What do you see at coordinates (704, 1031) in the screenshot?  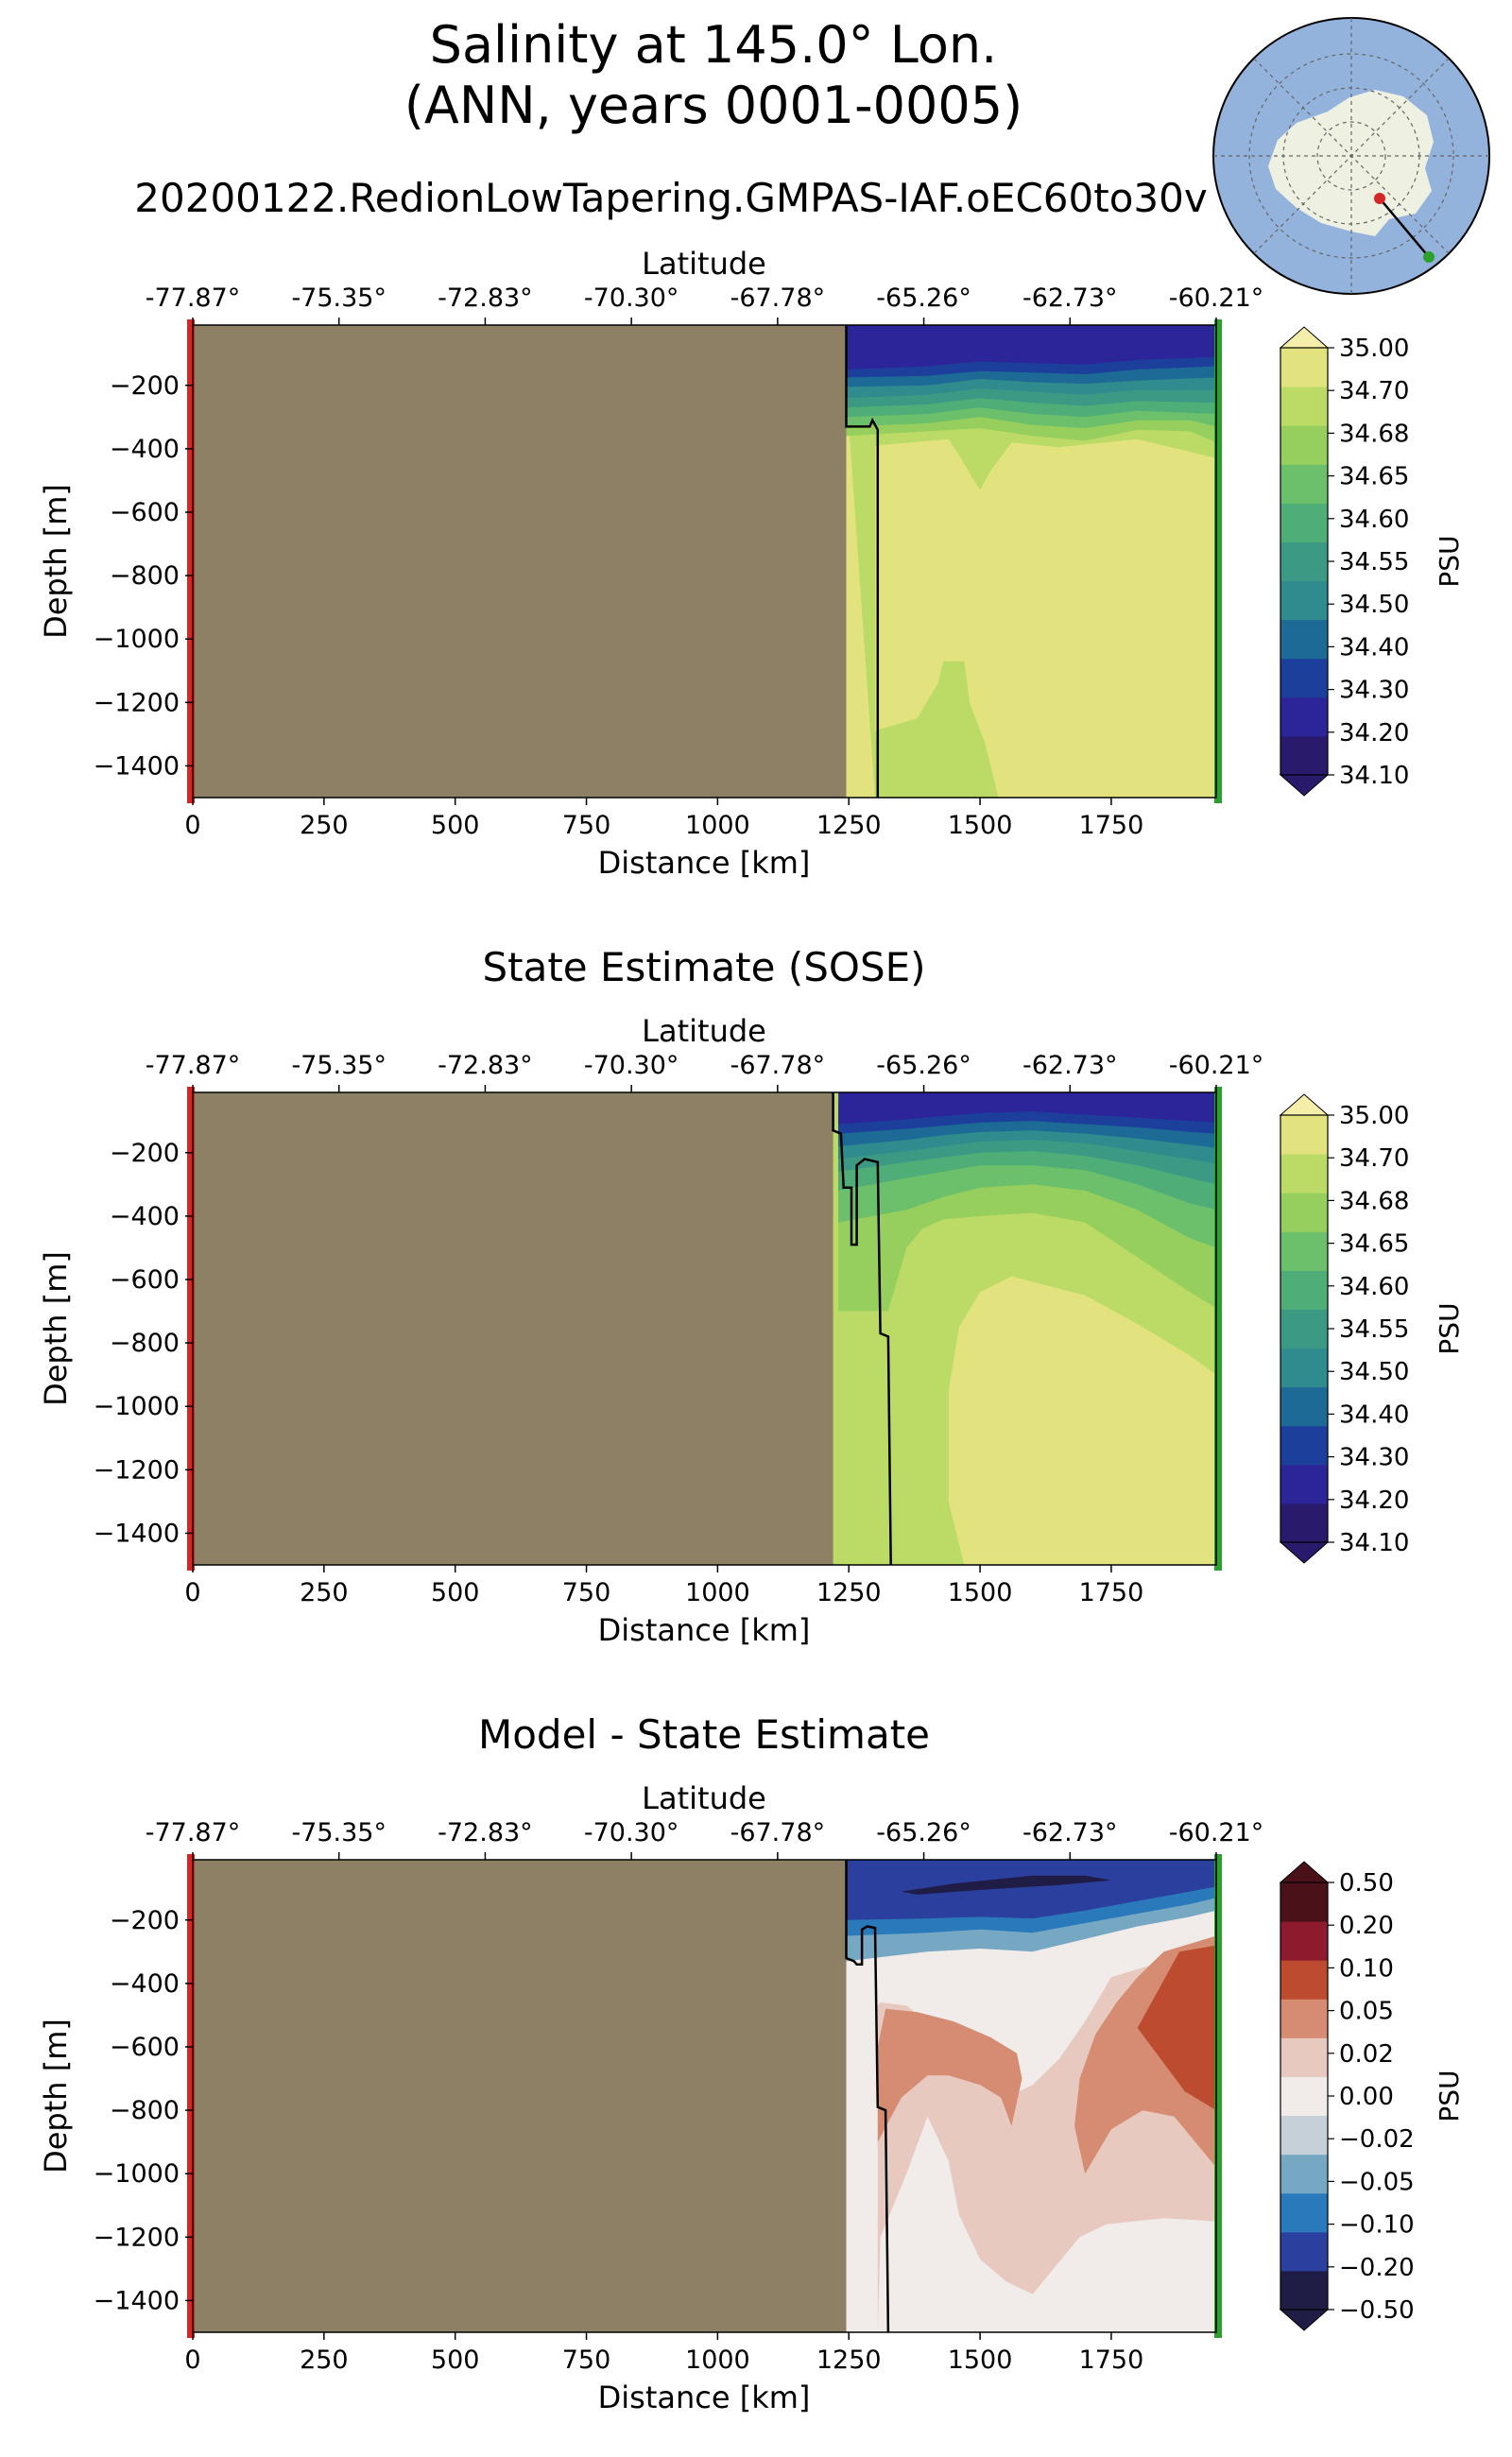 I see `latitude-axis-label: Latitude` at bounding box center [704, 1031].